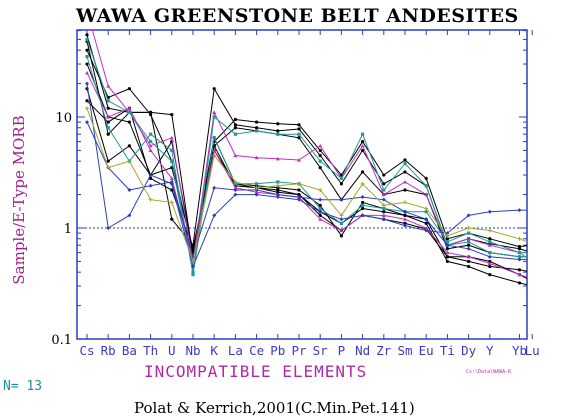  What do you see at coordinates (321, 350) in the screenshot?
I see `x-tick-label: Sr` at bounding box center [321, 350].